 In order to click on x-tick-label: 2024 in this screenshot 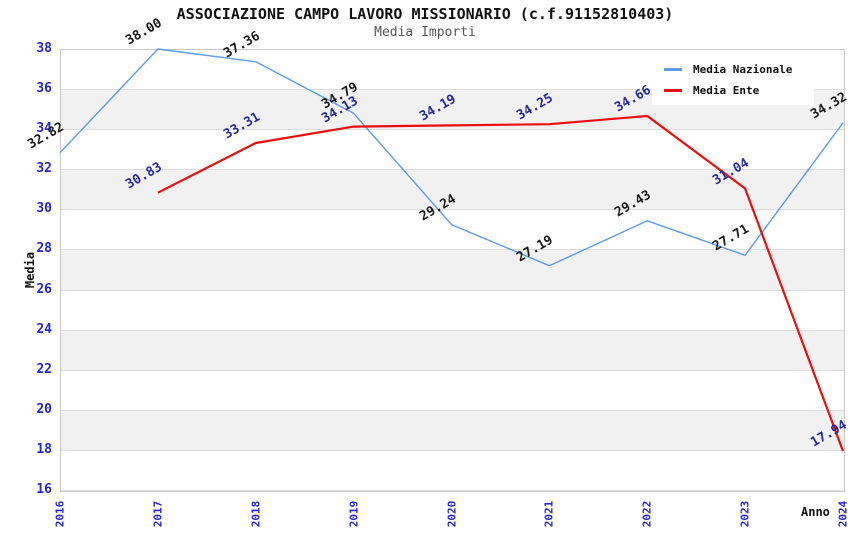, I will do `click(843, 514)`.